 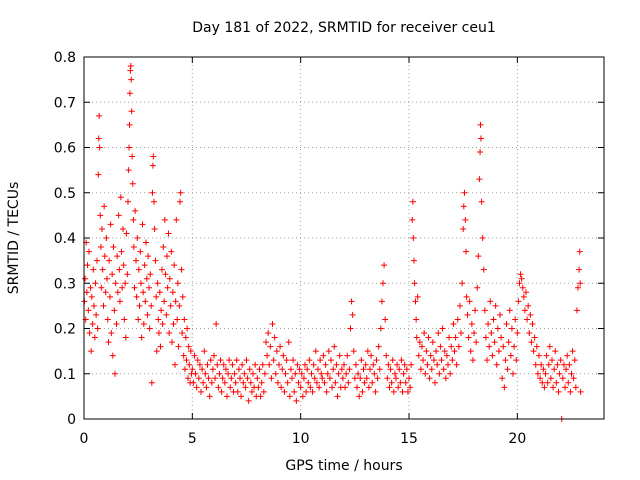 I want to click on x-tick-label: 5, so click(x=192, y=439).